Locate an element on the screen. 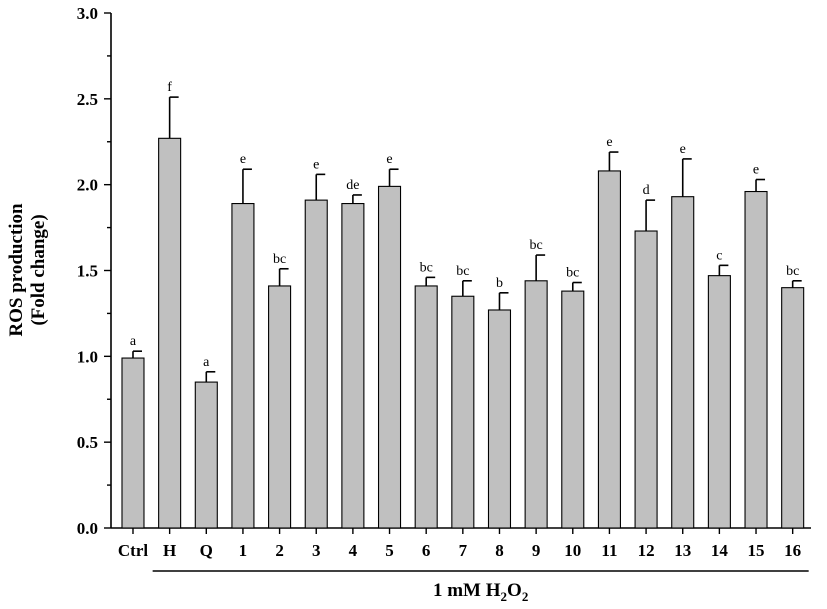  y-tick-label: 0.0 is located at coordinates (87, 528).